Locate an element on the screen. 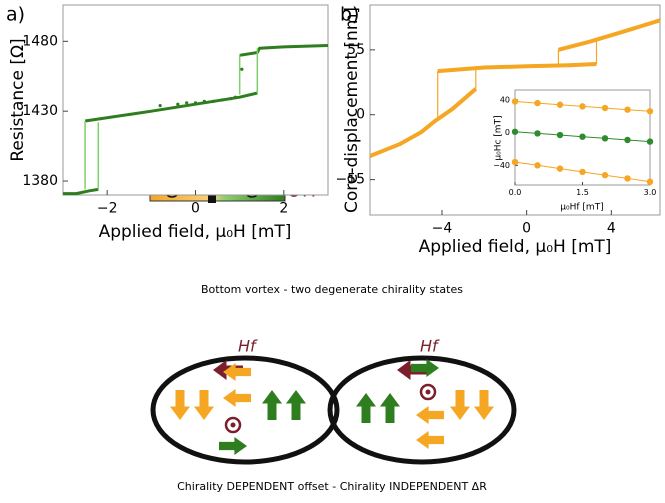  x-tick-label: −4 is located at coordinates (442, 228).